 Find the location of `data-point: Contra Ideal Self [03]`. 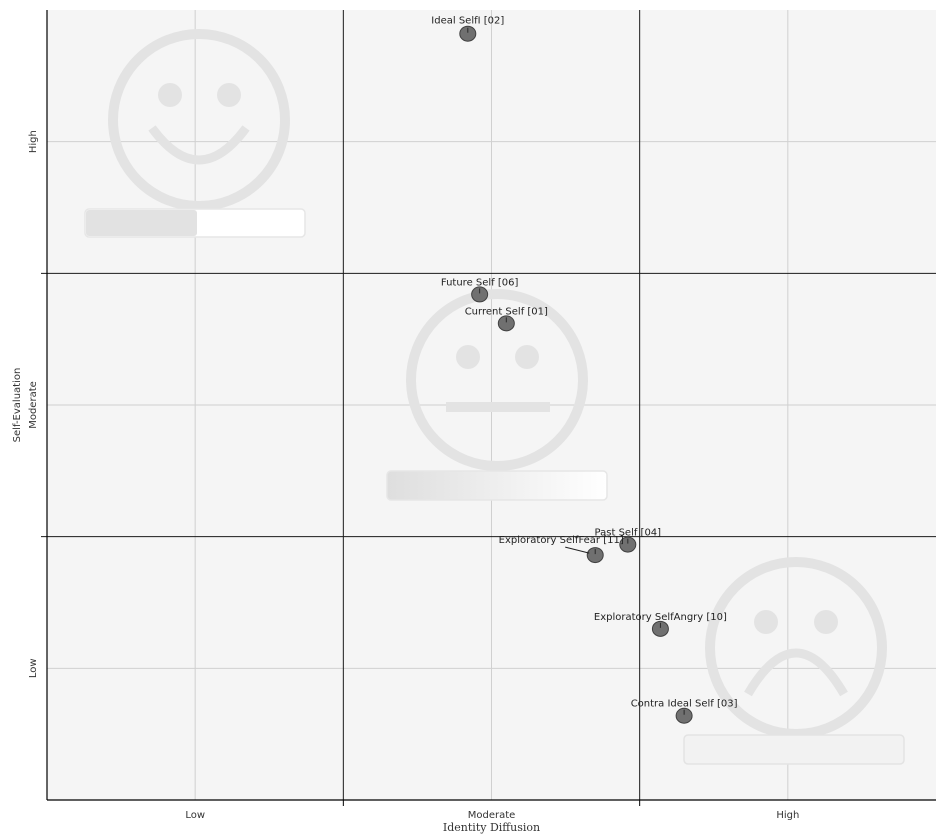

data-point: Contra Ideal Self [03] is located at coordinates (684, 711).